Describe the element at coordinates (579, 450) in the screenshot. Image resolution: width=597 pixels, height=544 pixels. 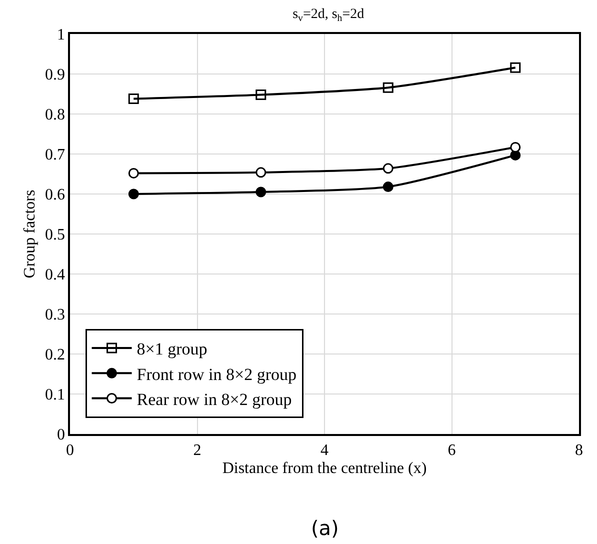
I see `x-tick-label: 8` at that location.